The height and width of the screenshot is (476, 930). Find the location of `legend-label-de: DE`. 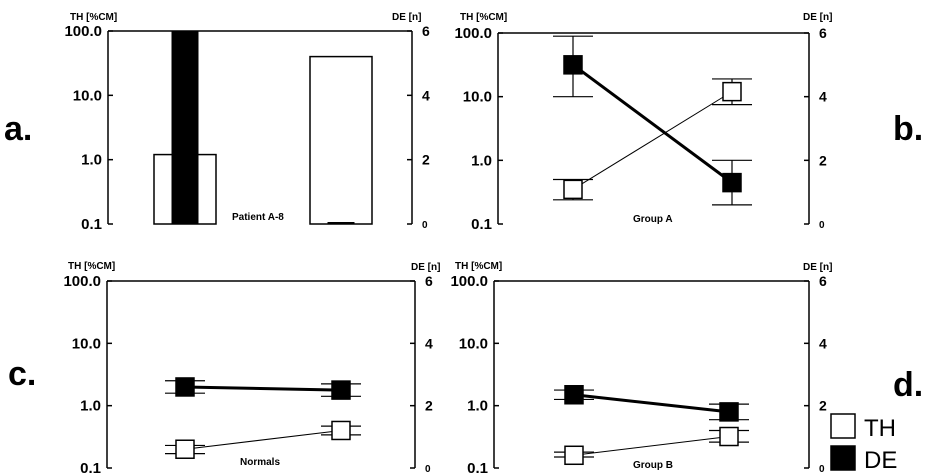

legend-label-de: DE is located at coordinates (880, 460).